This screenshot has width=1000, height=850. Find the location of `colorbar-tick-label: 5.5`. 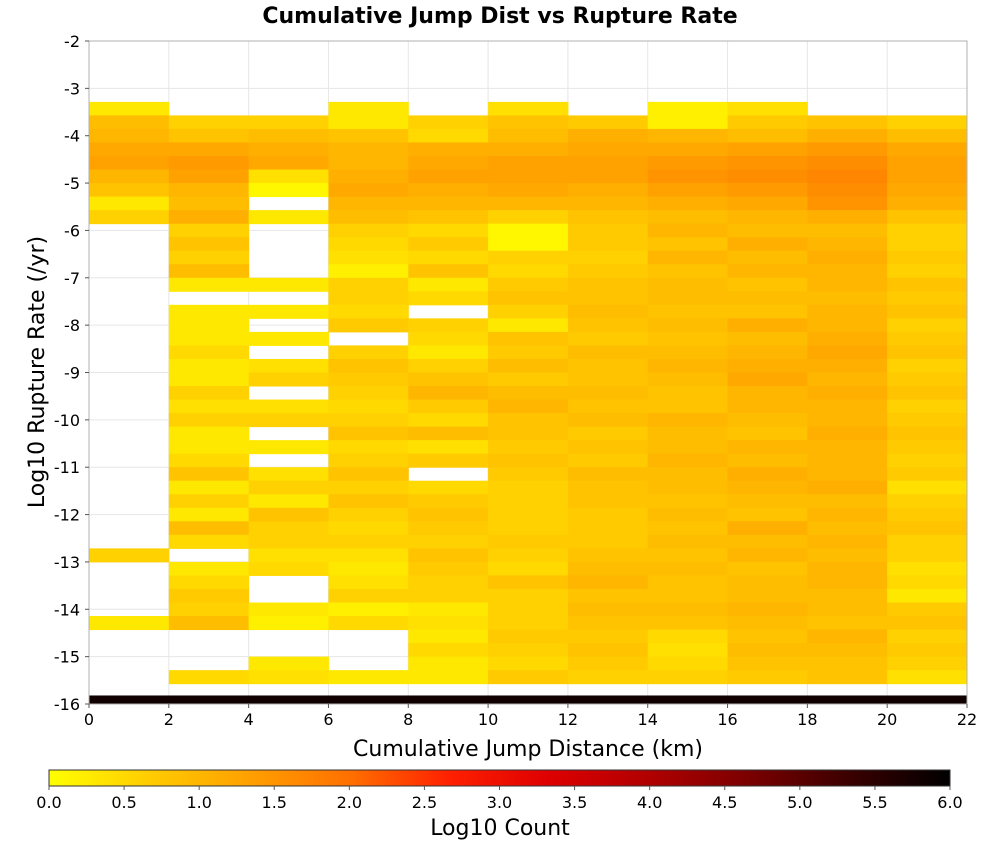

colorbar-tick-label: 5.5 is located at coordinates (874, 802).